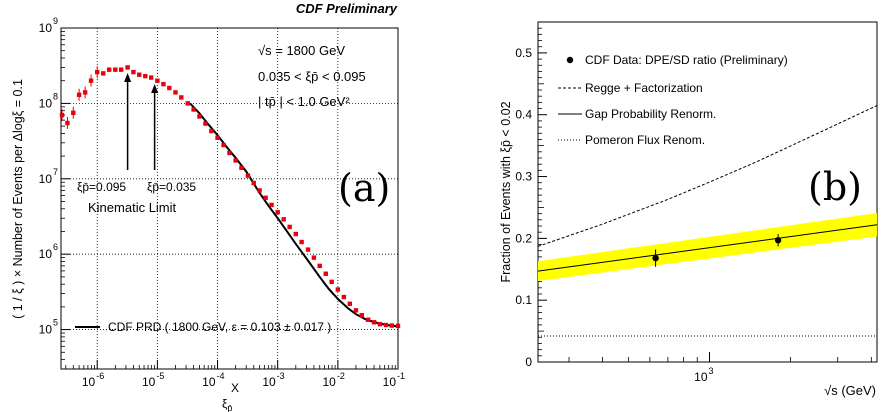  I want to click on legend-b-label-regge: Regge + Factorization, so click(644, 88).